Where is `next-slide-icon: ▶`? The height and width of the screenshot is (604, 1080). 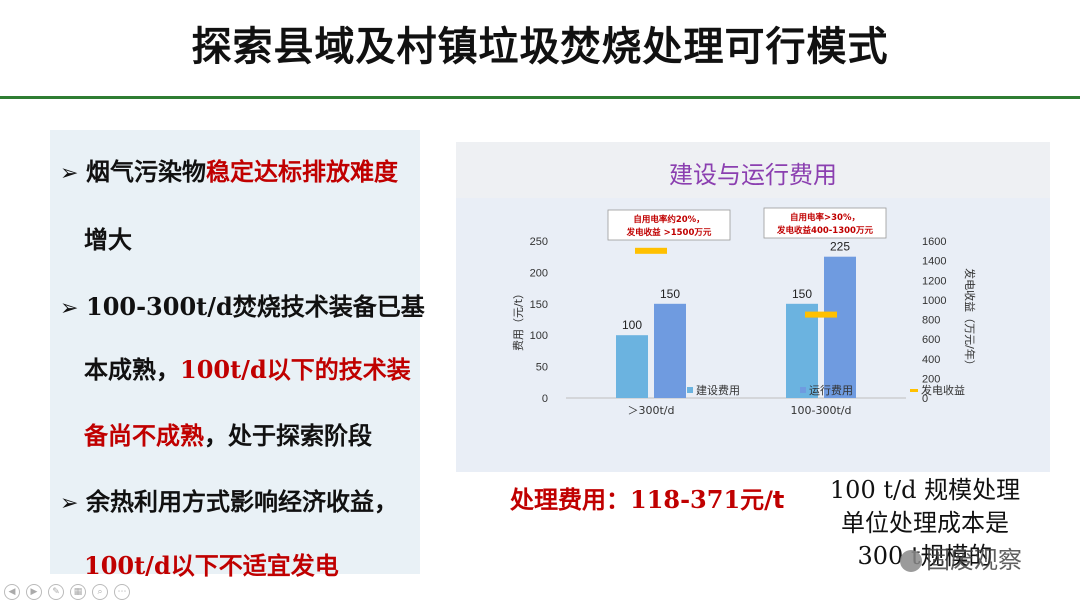 next-slide-icon: ▶ is located at coordinates (34, 592).